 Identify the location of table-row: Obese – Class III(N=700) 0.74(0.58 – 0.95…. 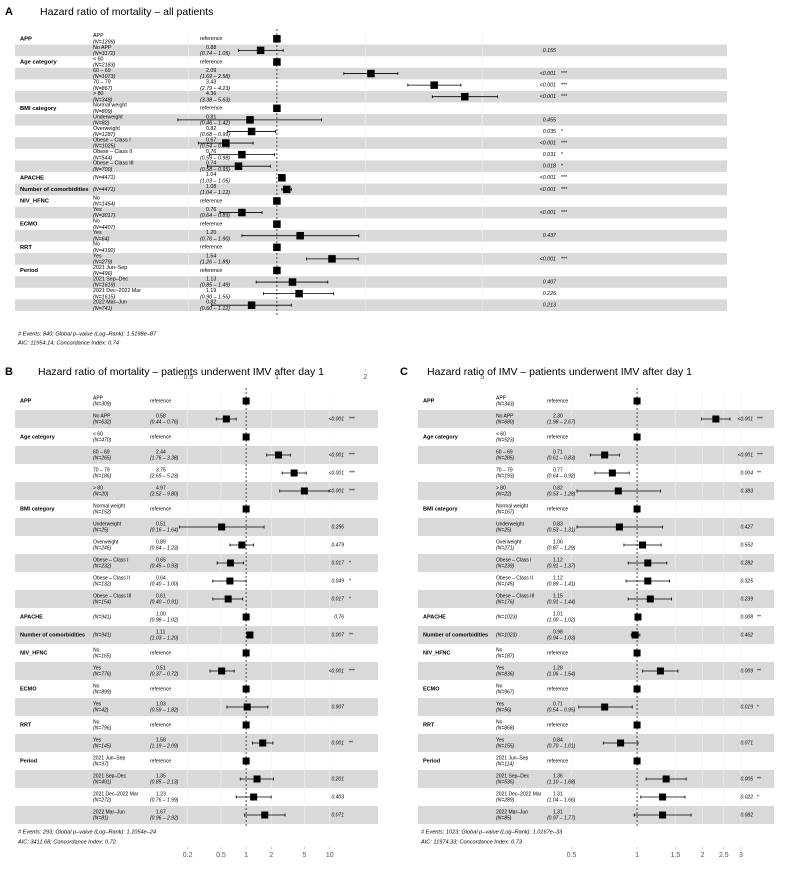
(328, 167).